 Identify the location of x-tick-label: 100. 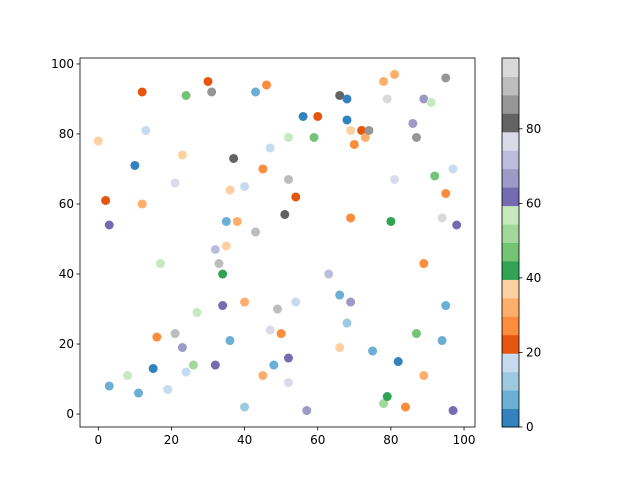
(464, 440).